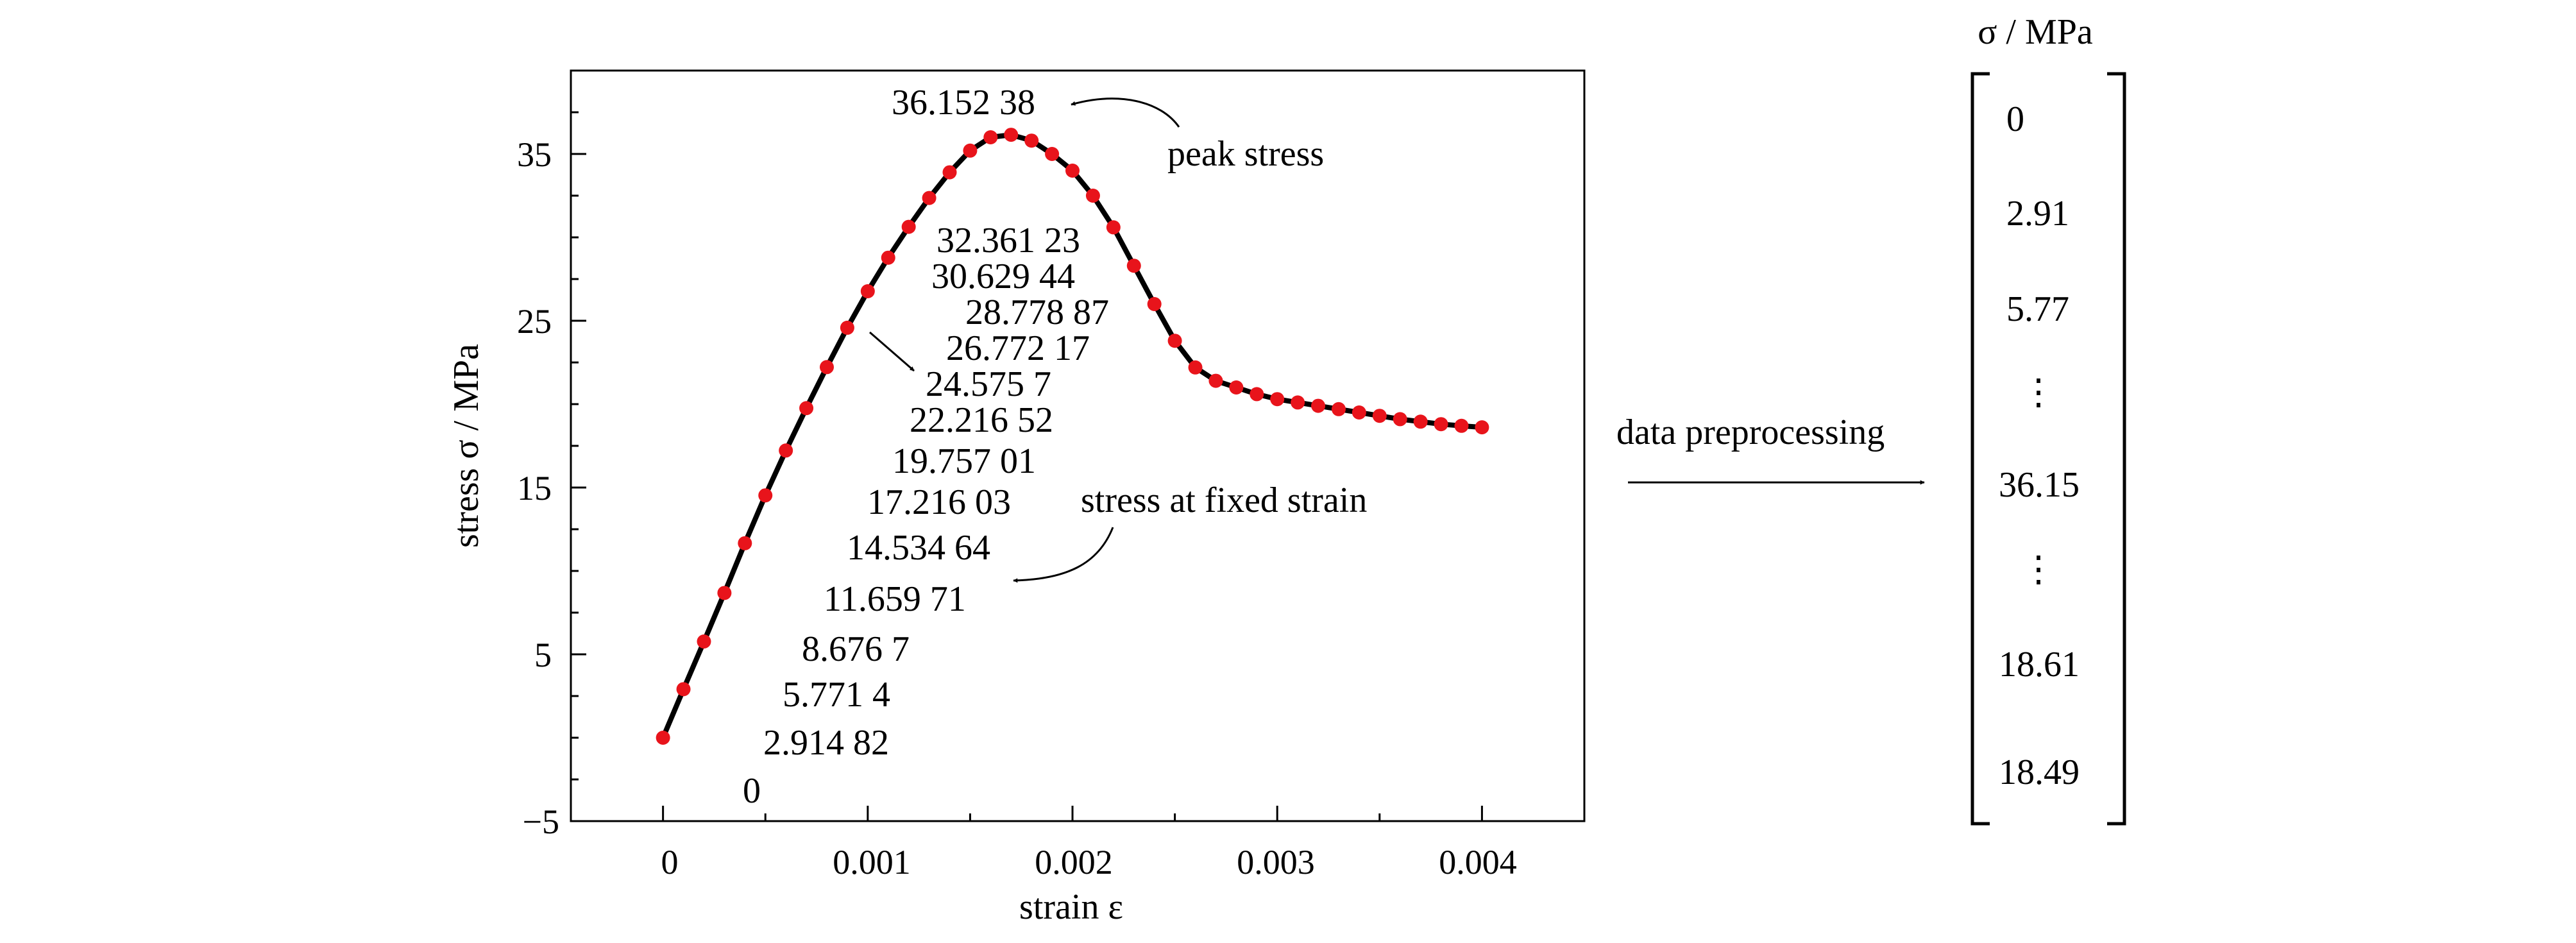 The width and height of the screenshot is (2576, 943). Describe the element at coordinates (836, 695) in the screenshot. I see `value-label: 5.771 4` at that location.